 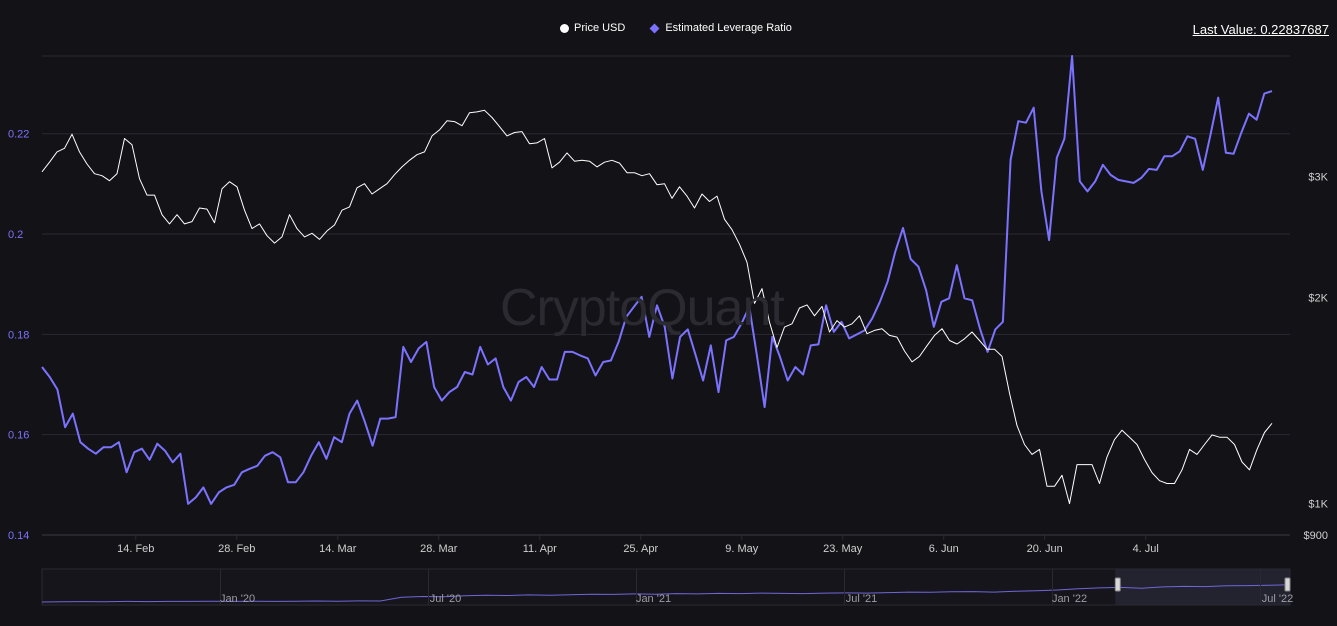 I want to click on last-value-link: Last Value: 0.22837687, so click(x=1260, y=29).